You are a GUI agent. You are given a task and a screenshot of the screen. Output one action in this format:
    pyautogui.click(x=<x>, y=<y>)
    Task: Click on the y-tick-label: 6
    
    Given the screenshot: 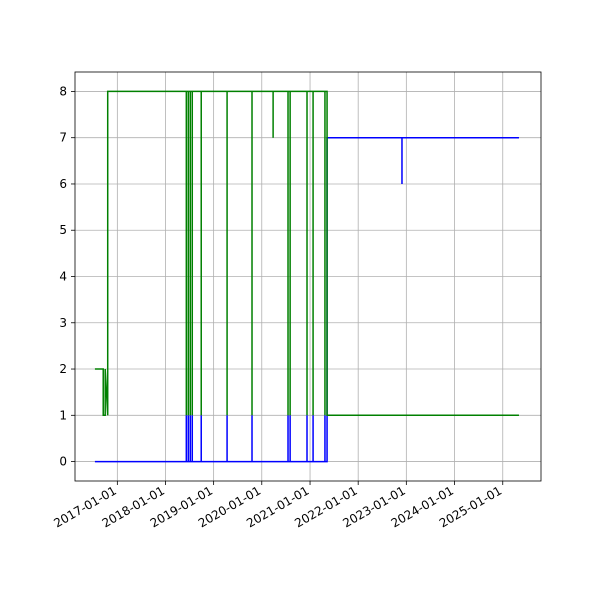 What is the action you would take?
    pyautogui.click(x=63, y=184)
    